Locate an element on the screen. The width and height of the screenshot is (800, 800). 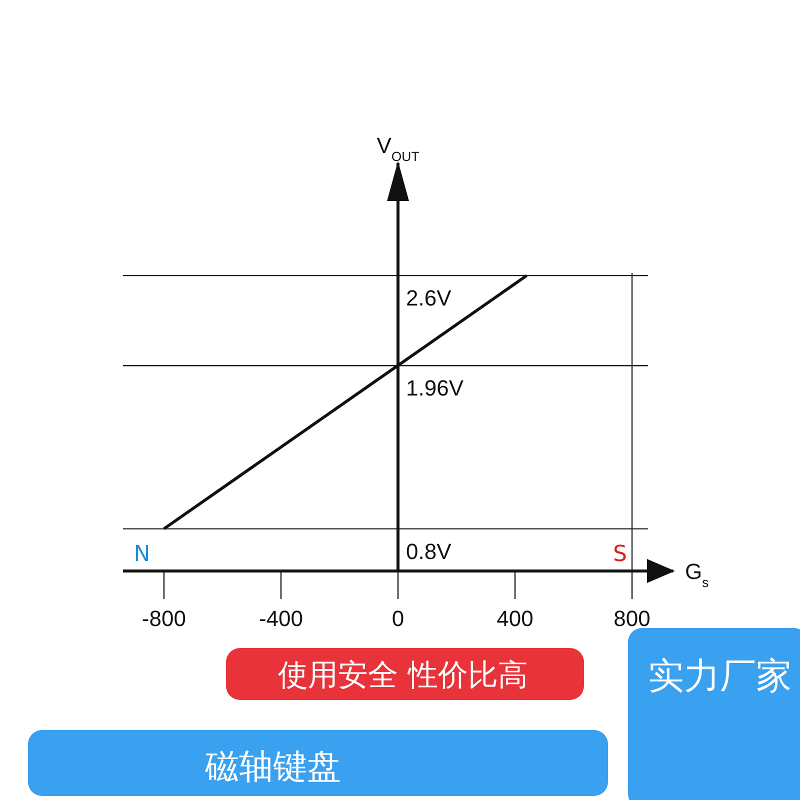
x-axis-title: G$_{s}$ is located at coordinates (697, 574).